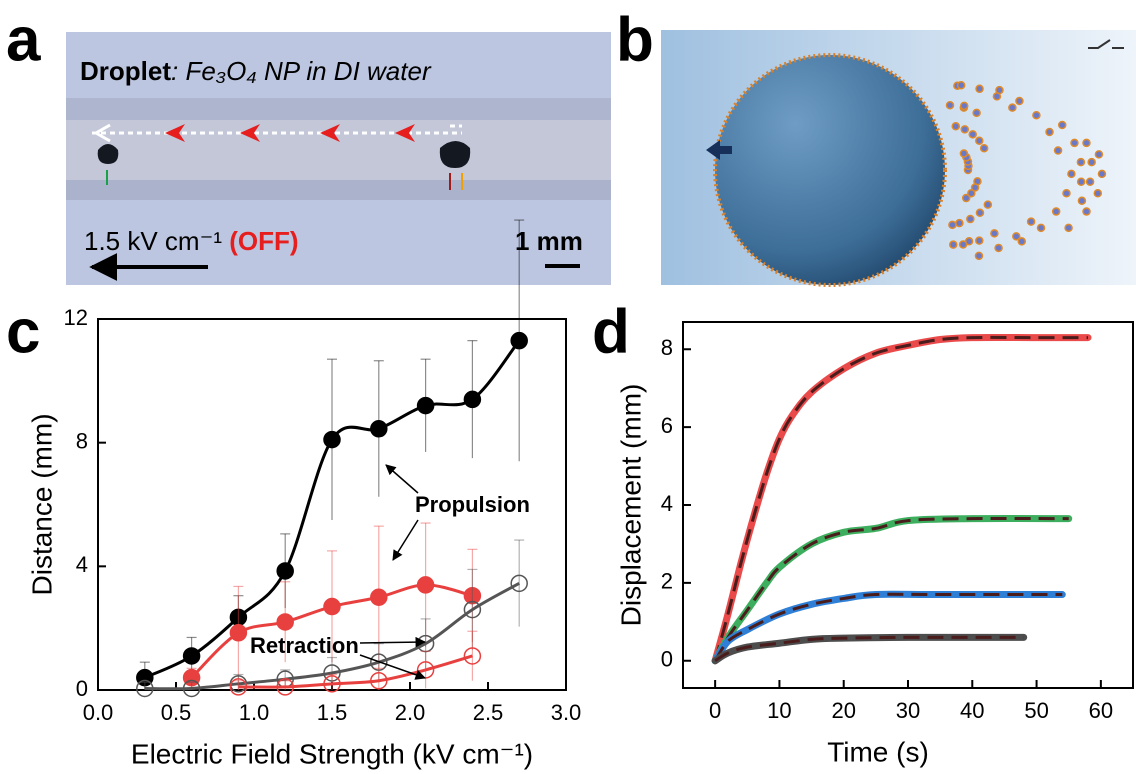 The height and width of the screenshot is (774, 1136). I want to click on x-tick-label: 20, so click(843, 710).